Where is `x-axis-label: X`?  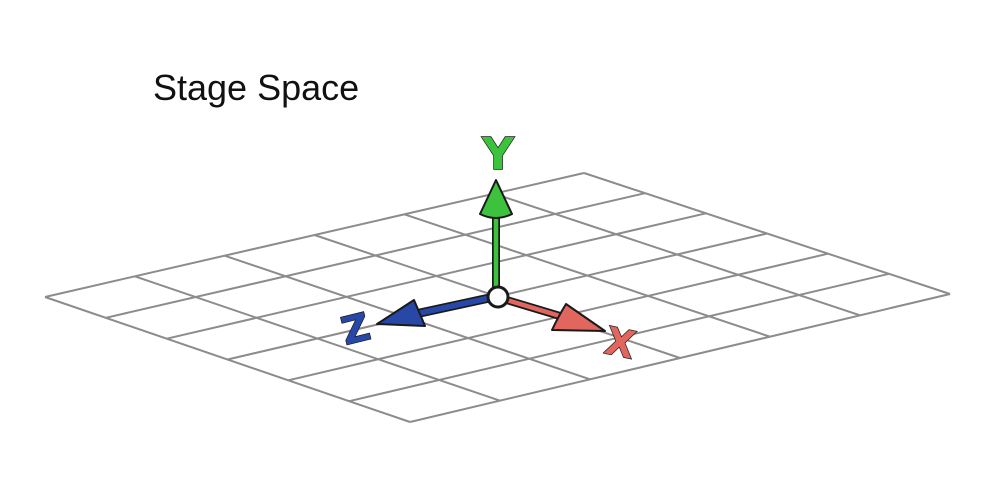 x-axis-label: X is located at coordinates (620, 342).